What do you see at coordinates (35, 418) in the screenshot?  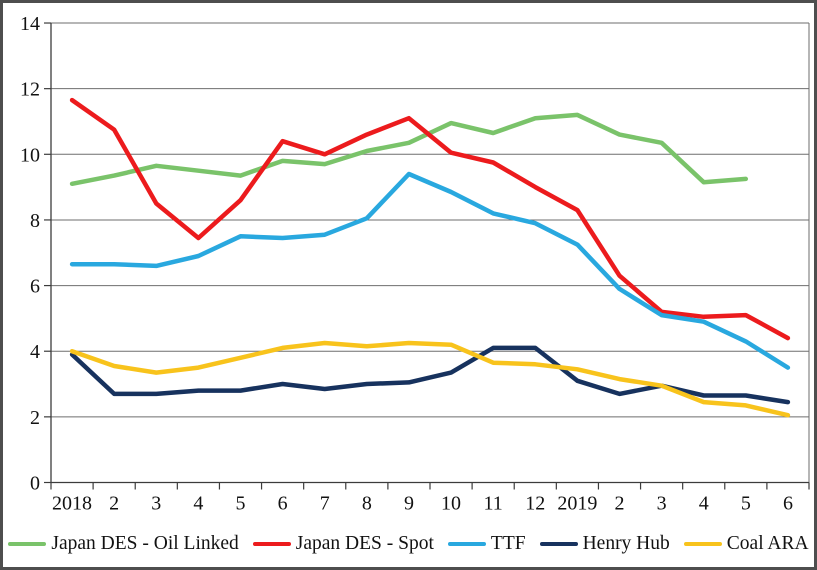 I see `y-tick-label: 2` at bounding box center [35, 418].